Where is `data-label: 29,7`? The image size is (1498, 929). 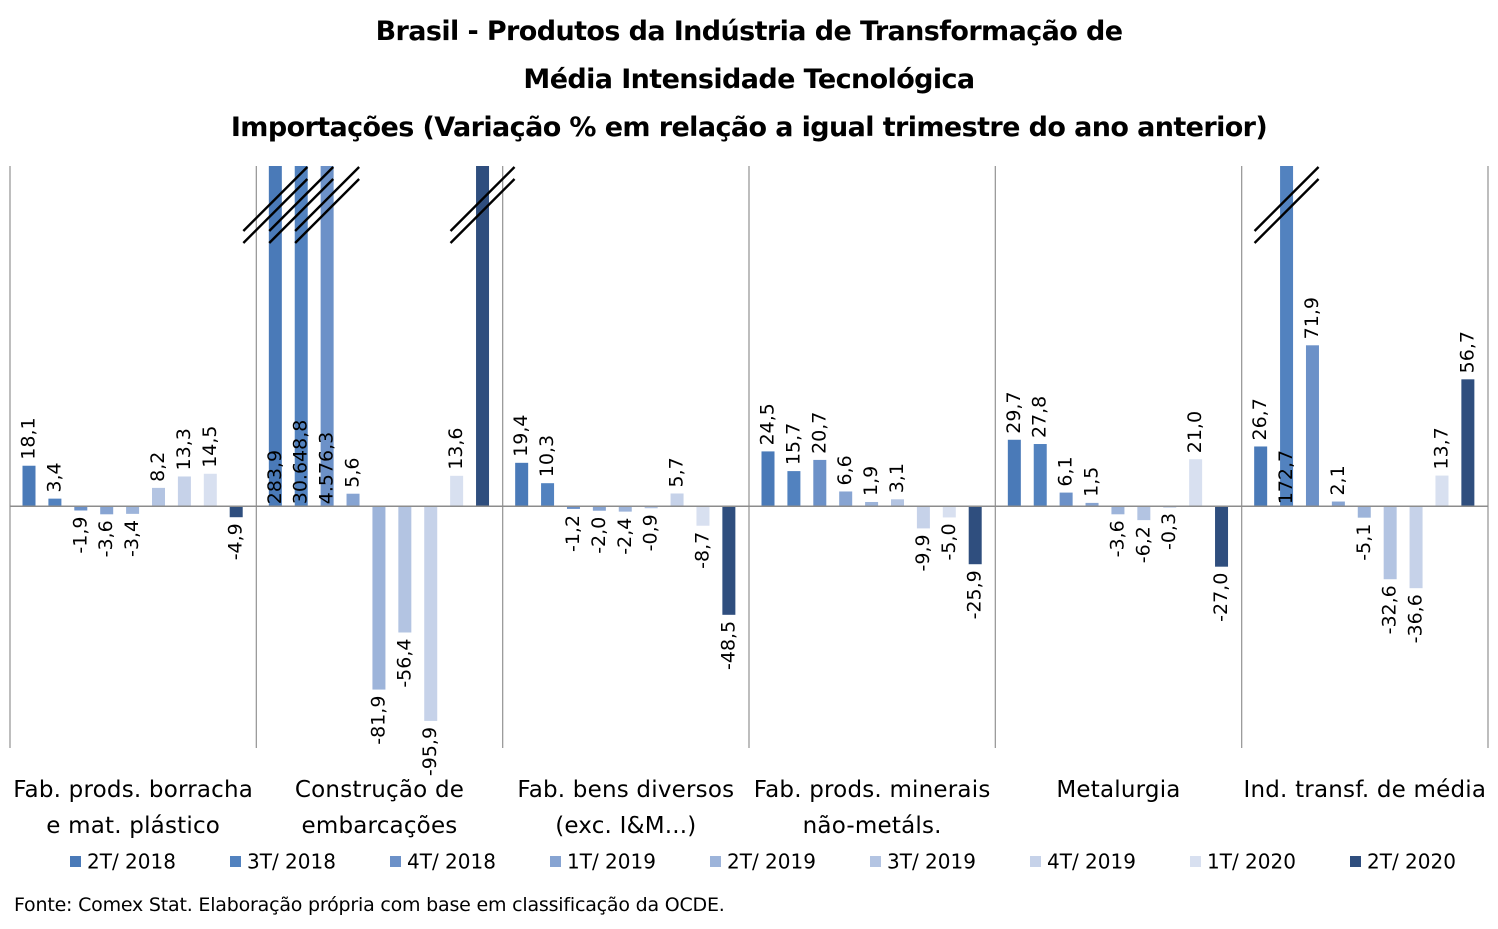
data-label: 29,7 is located at coordinates (1014, 412).